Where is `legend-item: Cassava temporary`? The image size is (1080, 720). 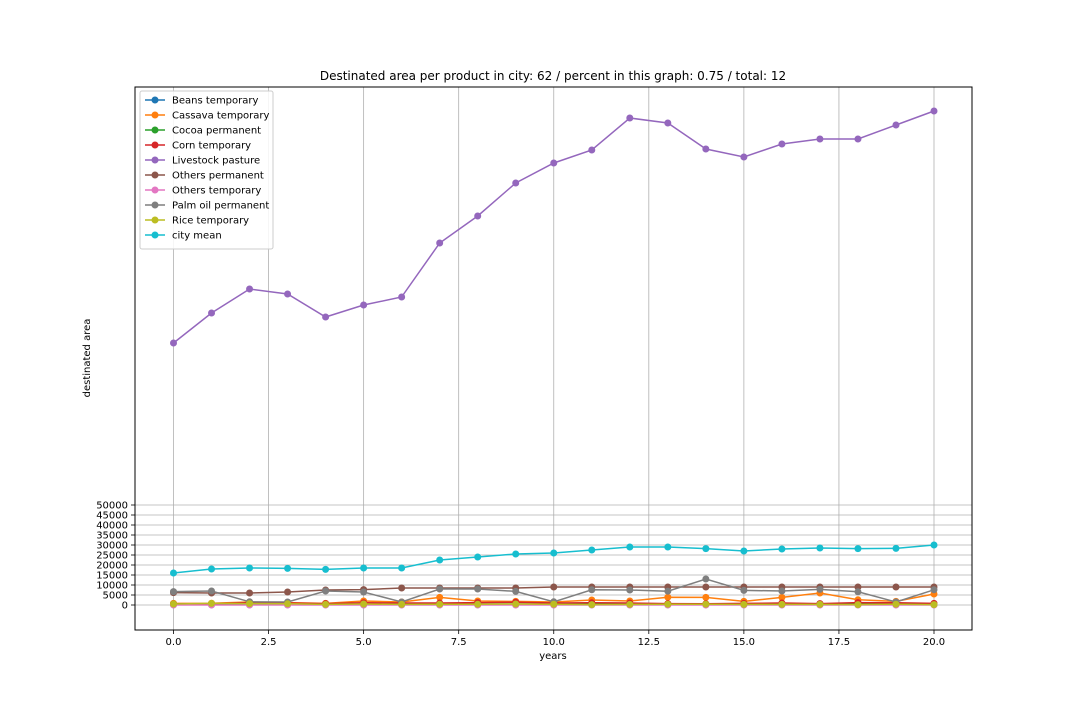
legend-item: Cassava temporary is located at coordinates (207, 116).